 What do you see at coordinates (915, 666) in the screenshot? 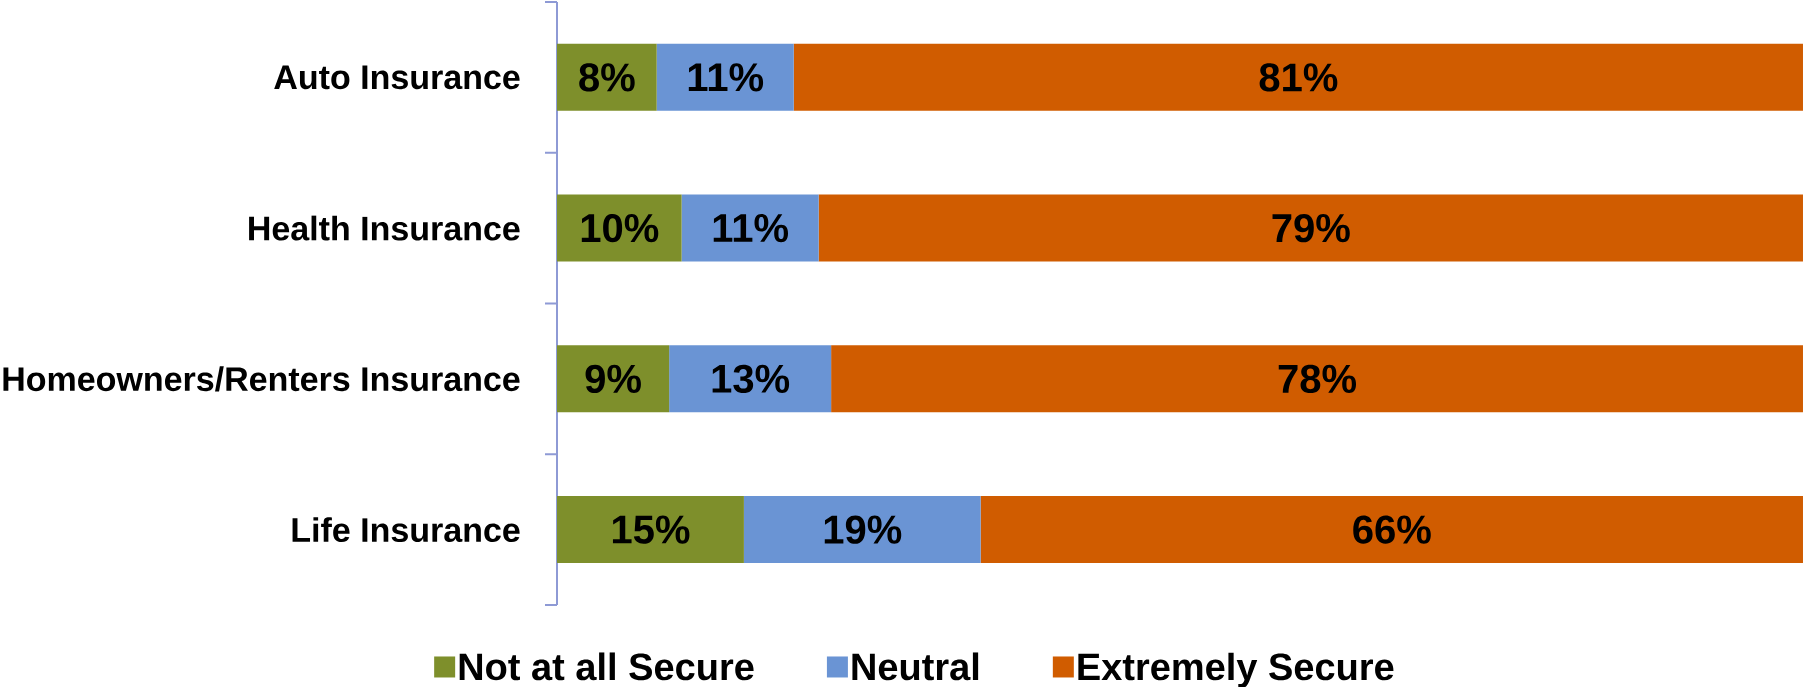
I see `legend-label: Neutral` at bounding box center [915, 666].